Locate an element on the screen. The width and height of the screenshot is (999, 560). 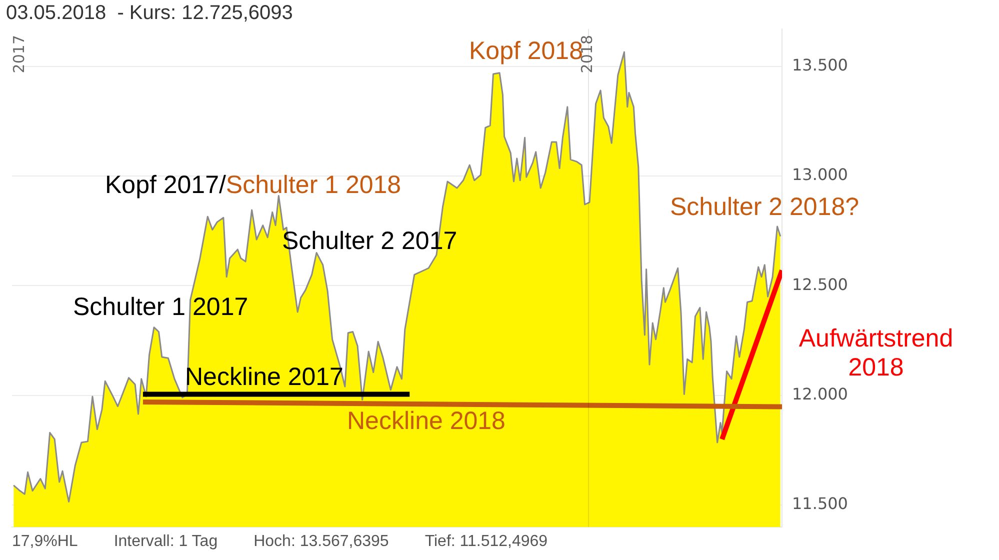
text: Hoch: 13.567,6395 is located at coordinates (321, 542).